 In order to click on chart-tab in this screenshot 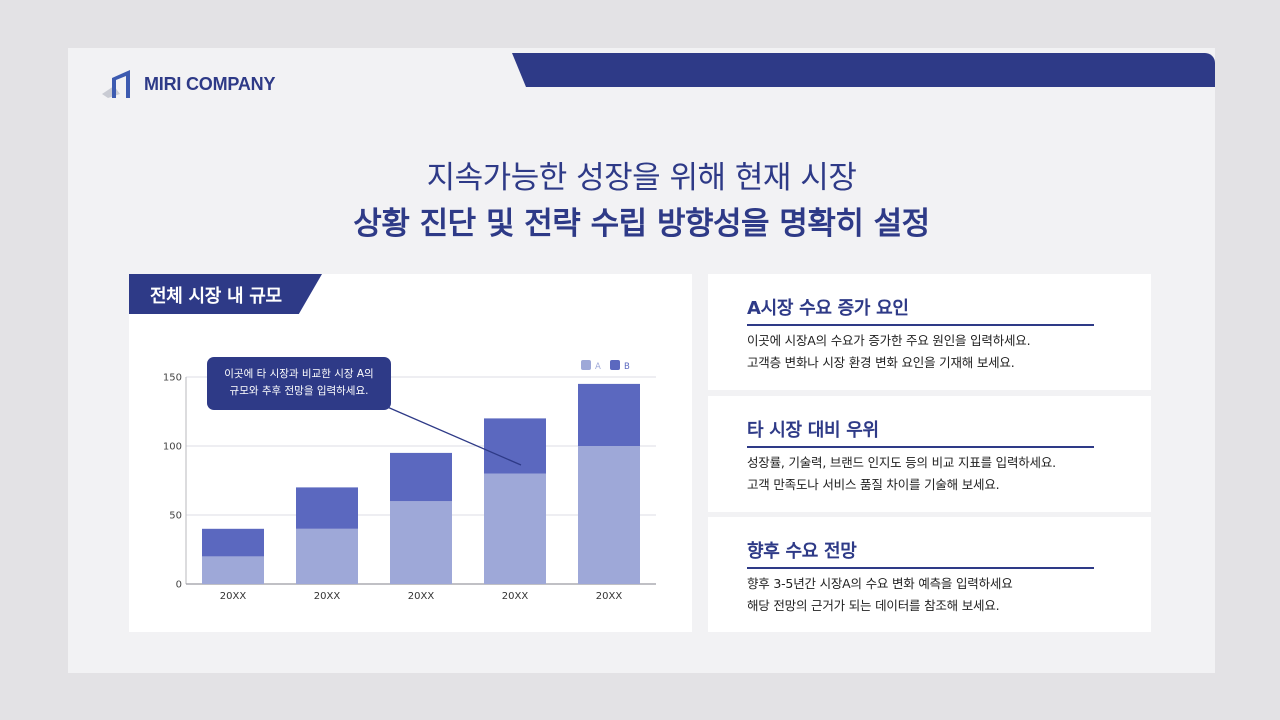, I will do `click(225, 294)`.